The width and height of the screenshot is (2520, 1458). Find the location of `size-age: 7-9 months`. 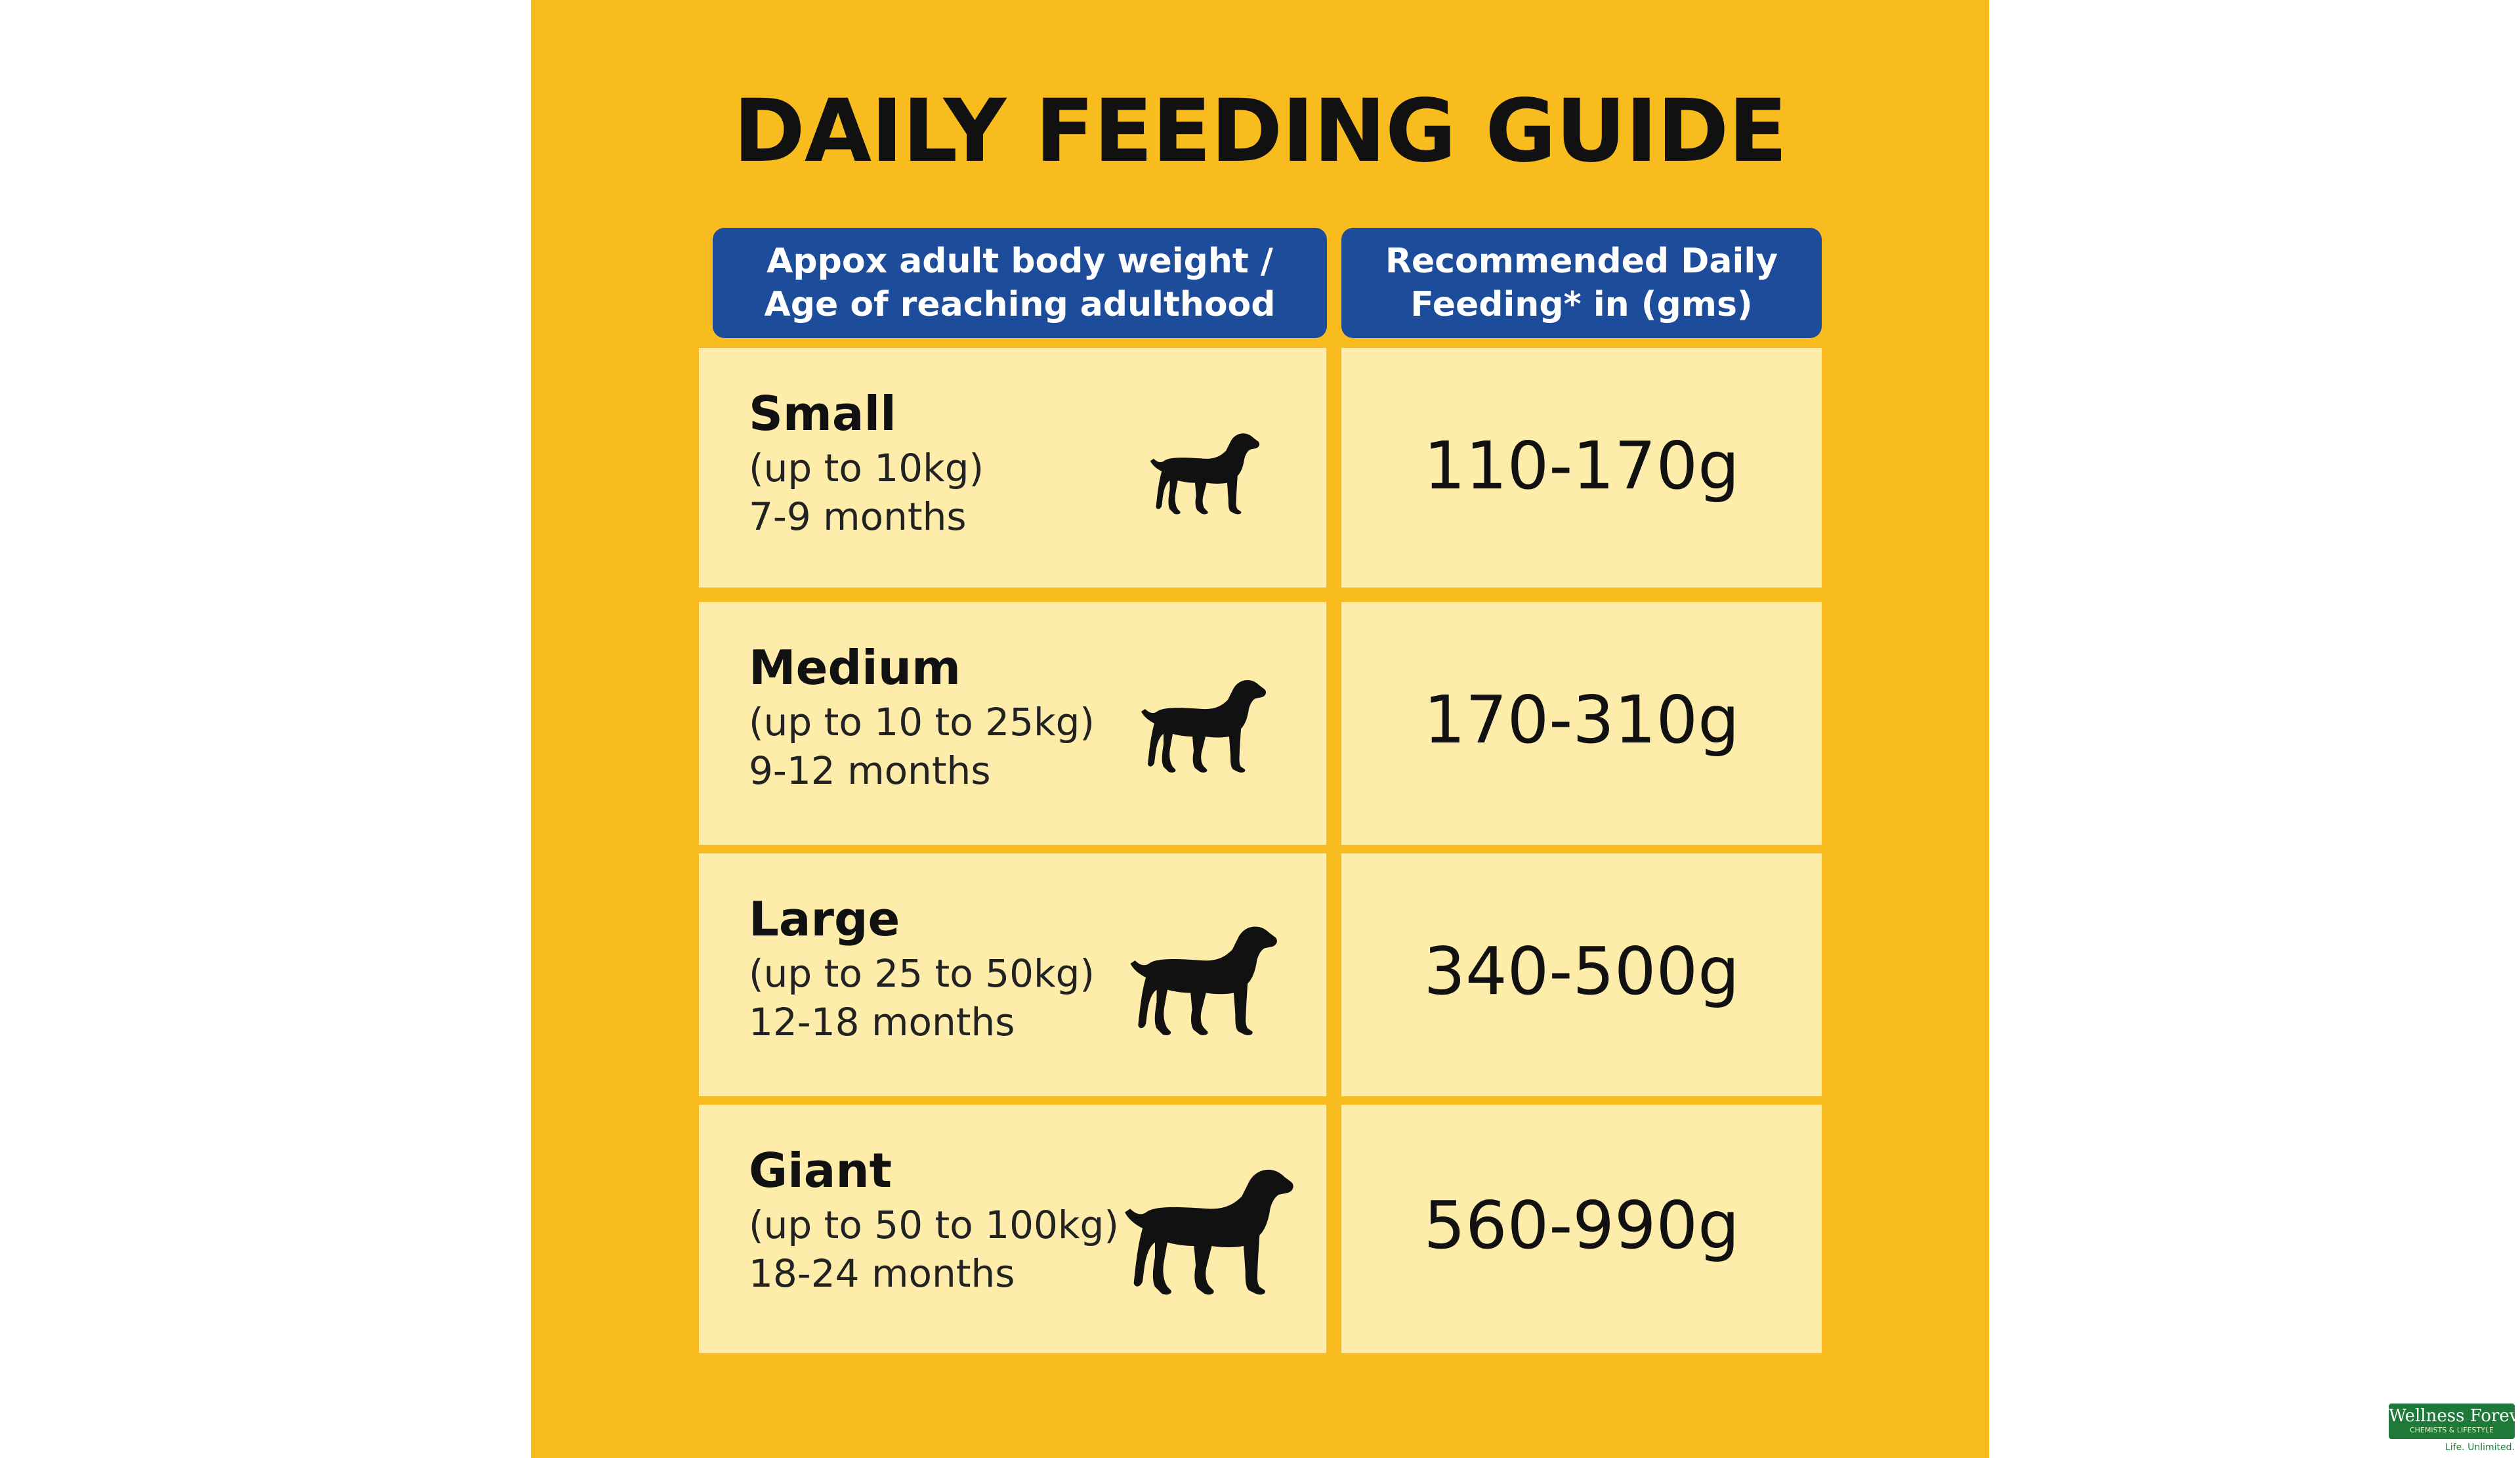

size-age: 7-9 months is located at coordinates (858, 516).